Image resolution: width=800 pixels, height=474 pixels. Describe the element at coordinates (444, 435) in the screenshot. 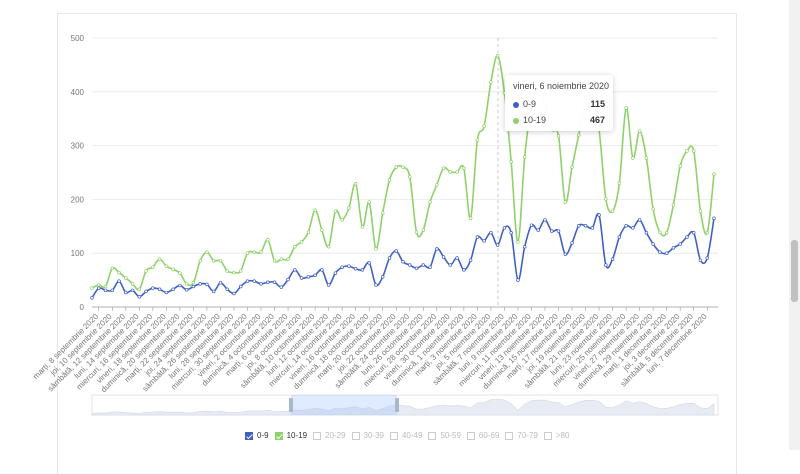

I see `legend-item-50-59: 50-59` at that location.